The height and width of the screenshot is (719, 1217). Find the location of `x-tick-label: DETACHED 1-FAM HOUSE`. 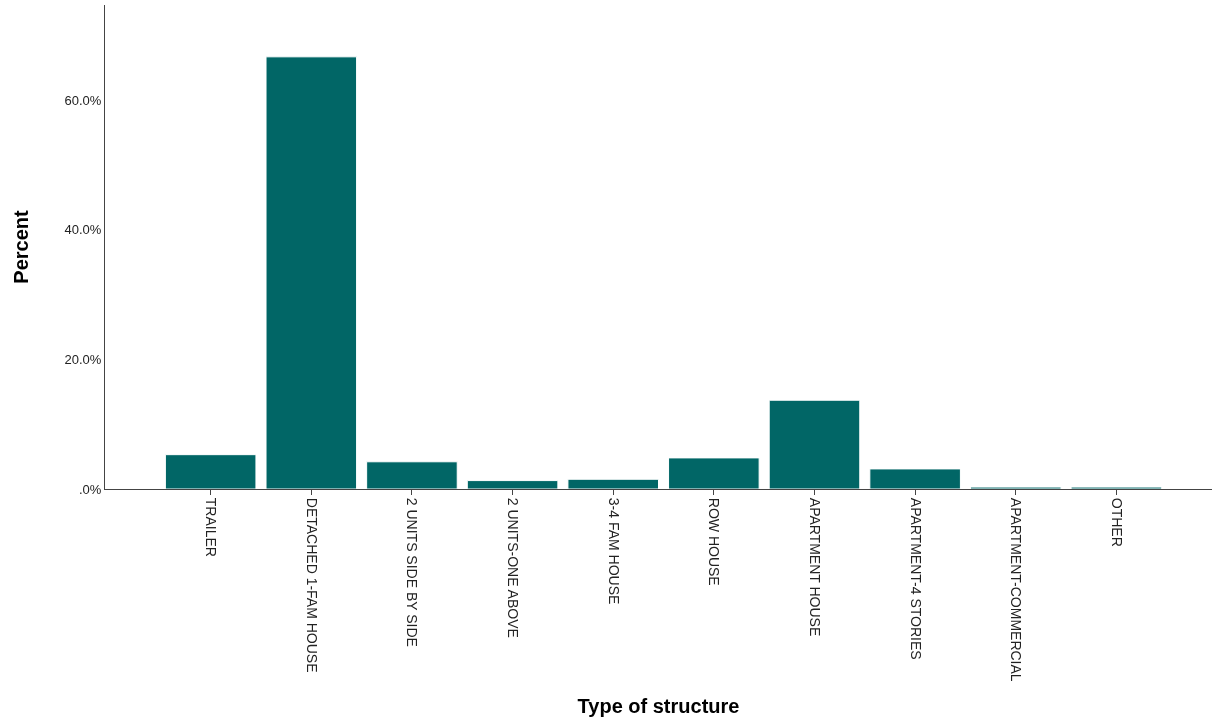

x-tick-label: DETACHED 1-FAM HOUSE is located at coordinates (311, 585).